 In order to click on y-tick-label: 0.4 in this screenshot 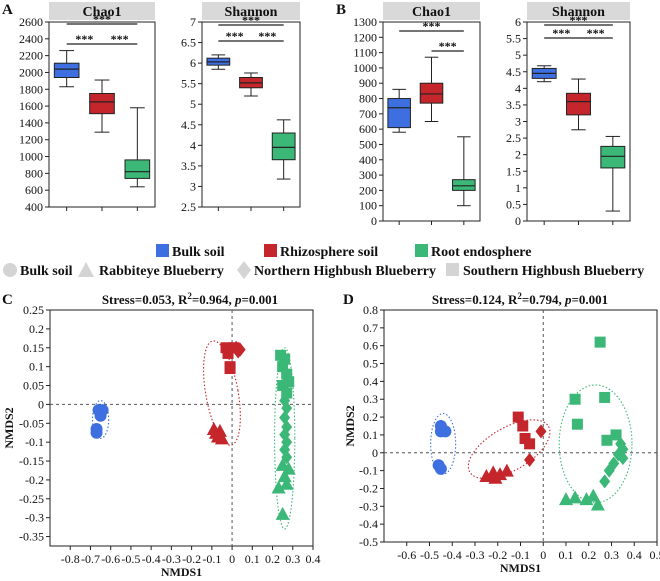, I will do `click(370, 381)`.